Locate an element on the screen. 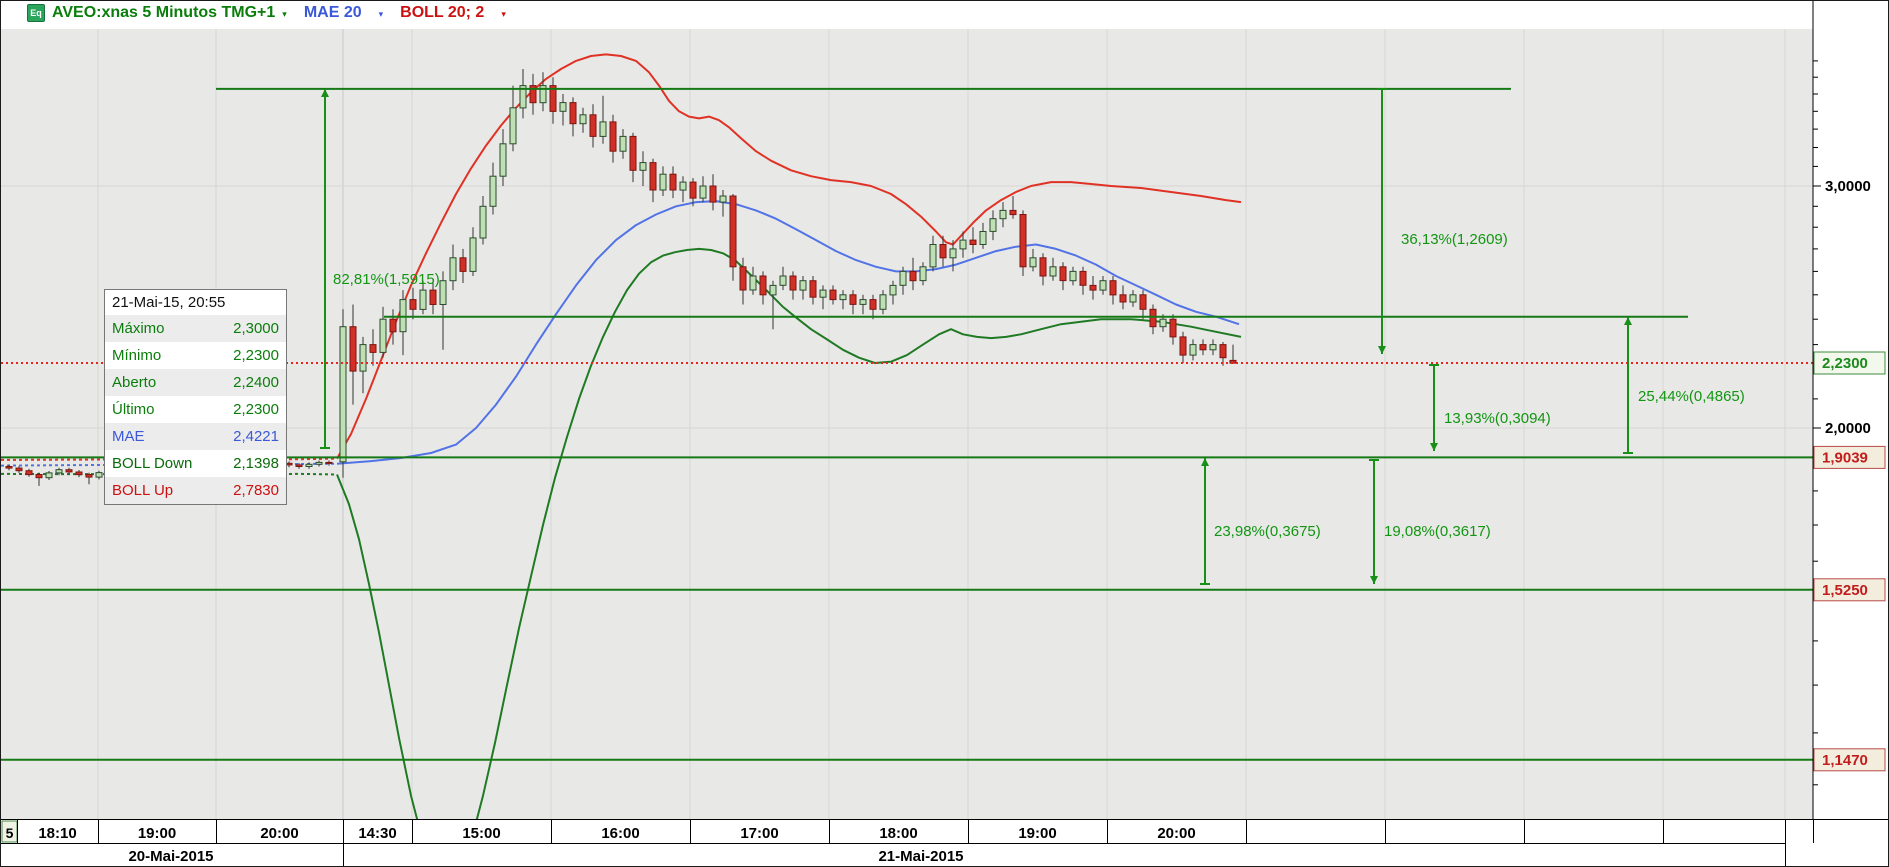 The image size is (1889, 867). price-marker: 2,2300 is located at coordinates (1849, 363).